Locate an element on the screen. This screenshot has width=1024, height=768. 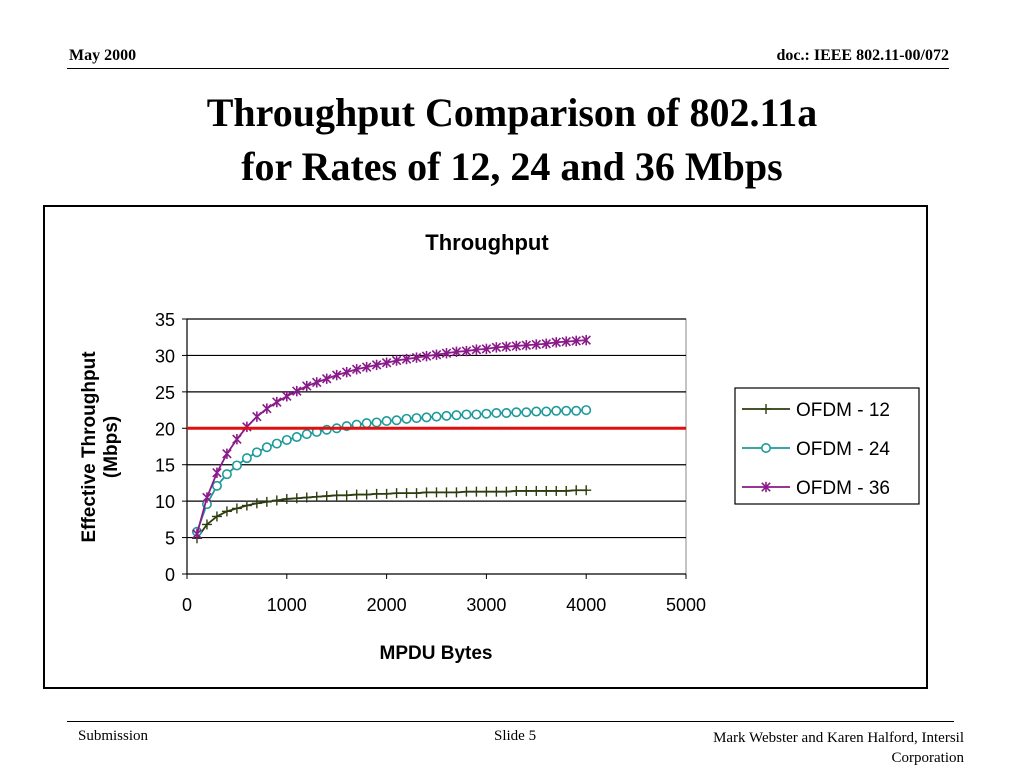
chart-legend: OFDM - 12 OFDM - 24 OFDM - 36 is located at coordinates (827, 446).